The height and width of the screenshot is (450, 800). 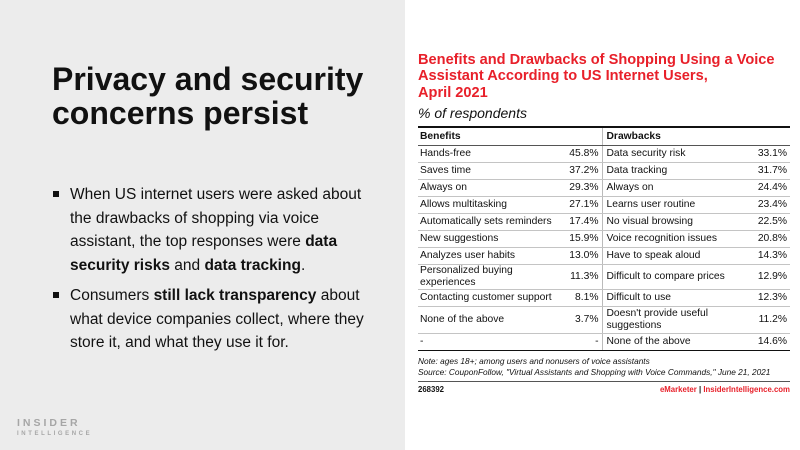 I want to click on table-header-row: Benefits Drawbacks, so click(x=604, y=136).